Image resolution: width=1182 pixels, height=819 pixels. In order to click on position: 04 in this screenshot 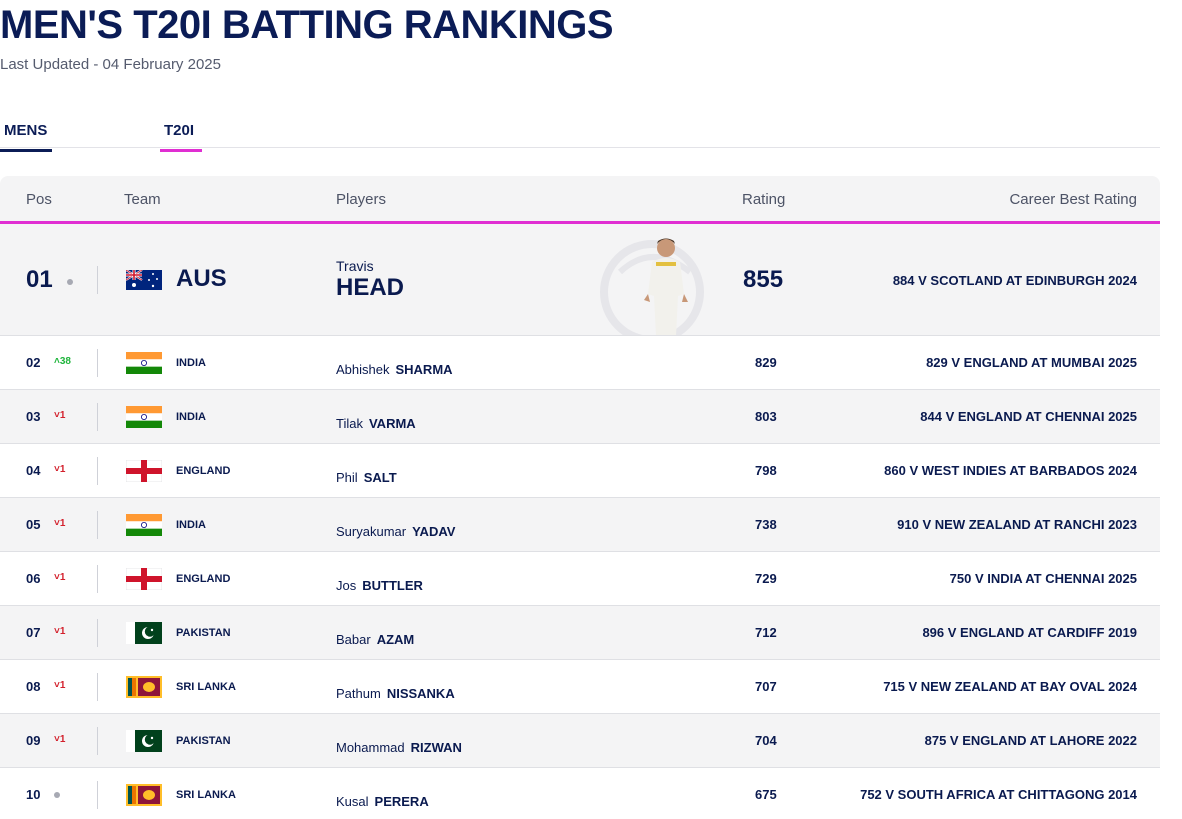, I will do `click(33, 470)`.